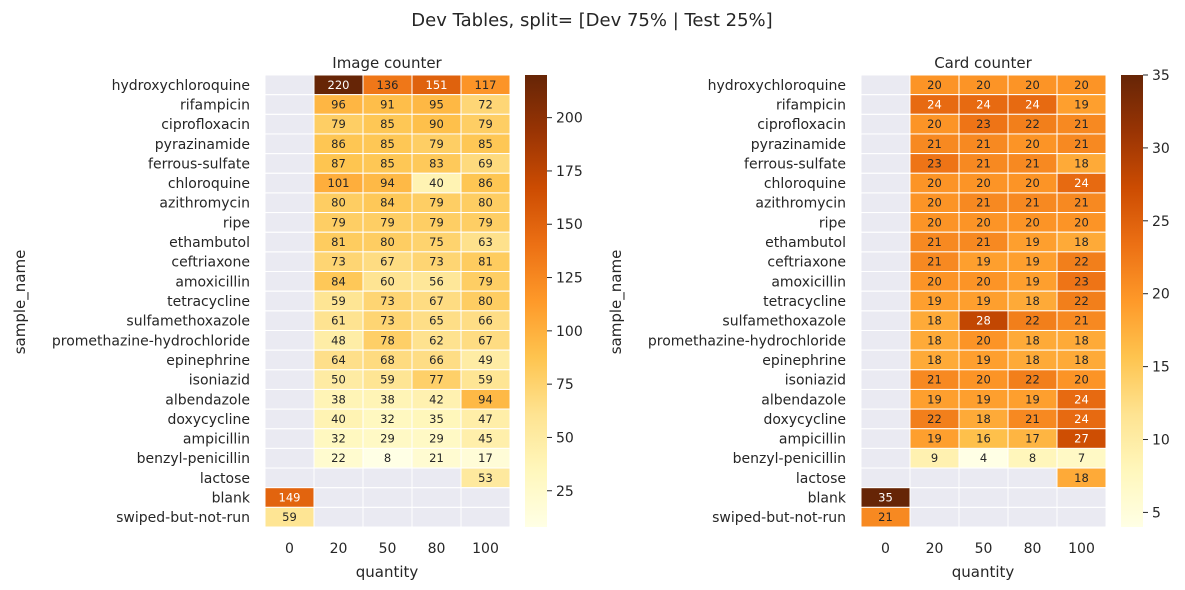 The height and width of the screenshot is (590, 1185). I want to click on heatmap-cell-value: 28, so click(983, 321).